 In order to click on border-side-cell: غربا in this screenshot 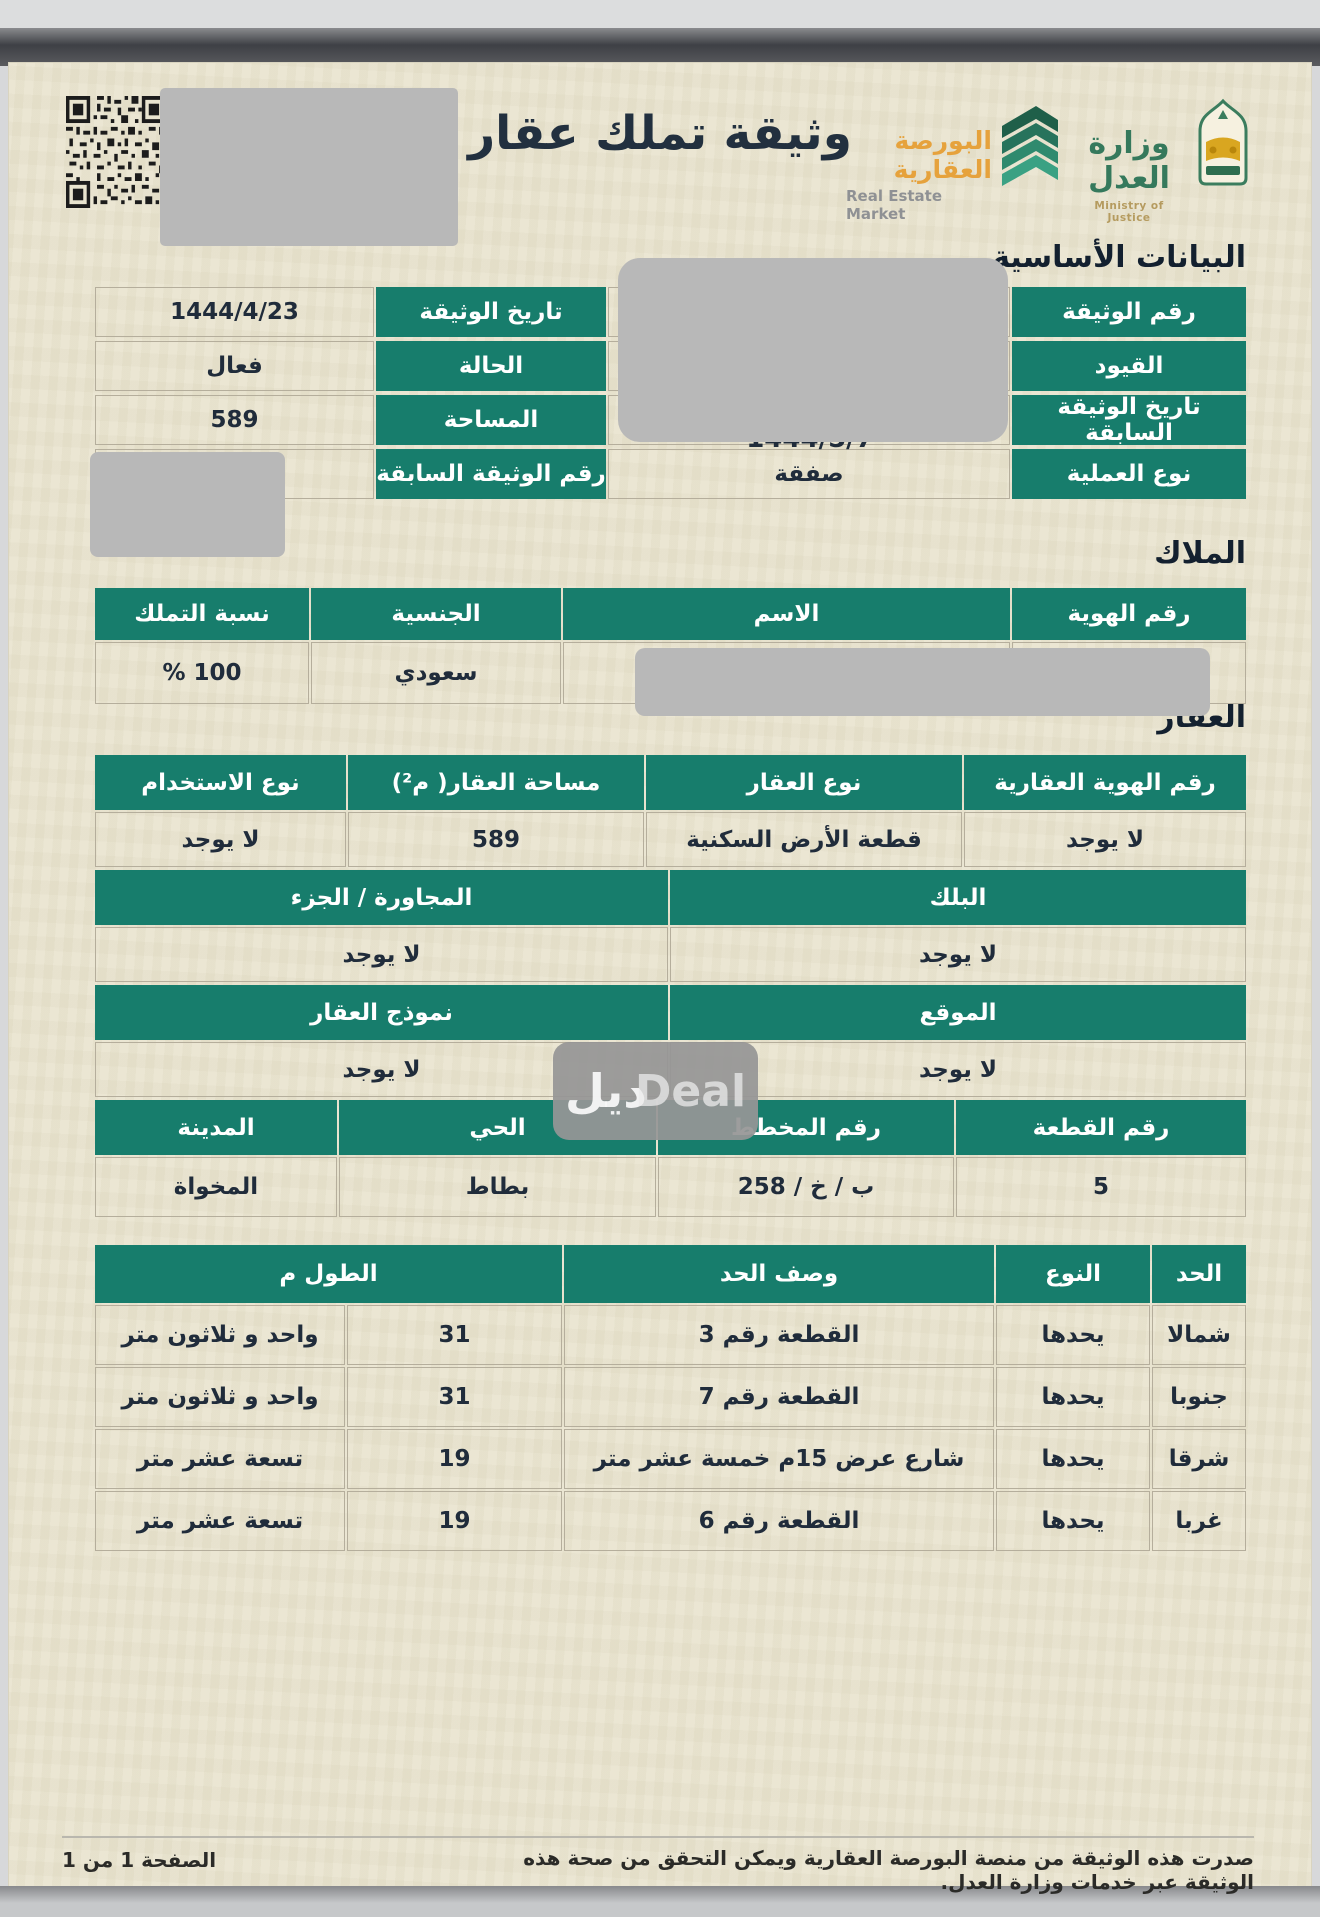, I will do `click(1199, 1521)`.